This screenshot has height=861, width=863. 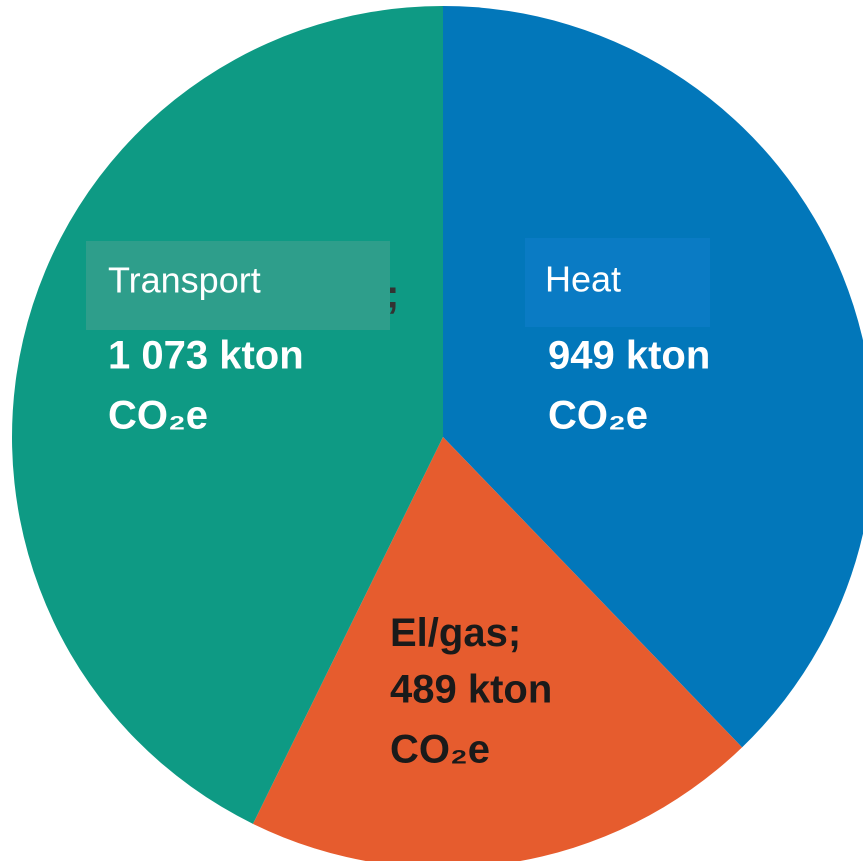 I want to click on category-label: El/gas;, so click(x=455, y=633).